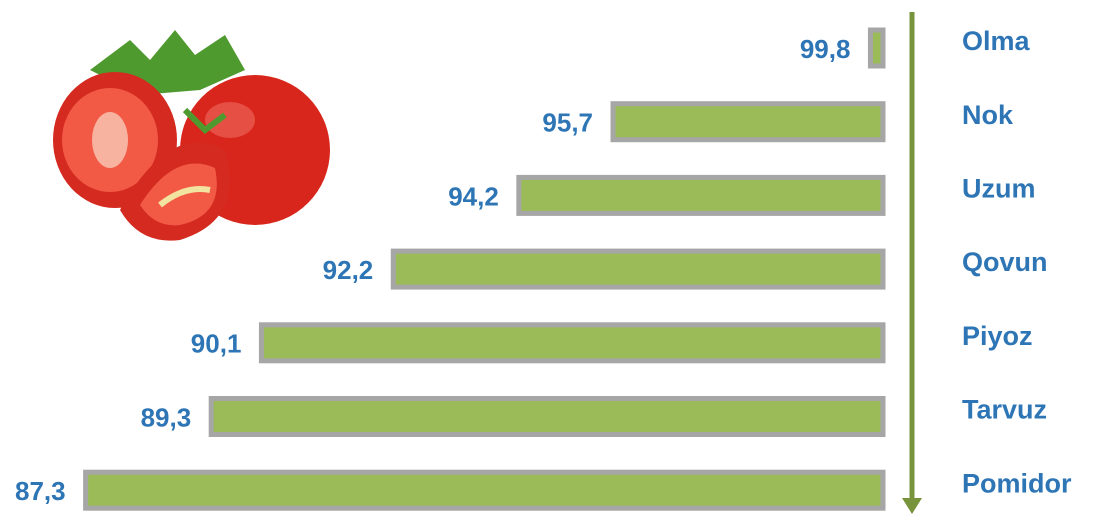 This screenshot has height=516, width=1094. What do you see at coordinates (825, 49) in the screenshot?
I see `value-label: 99,8` at bounding box center [825, 49].